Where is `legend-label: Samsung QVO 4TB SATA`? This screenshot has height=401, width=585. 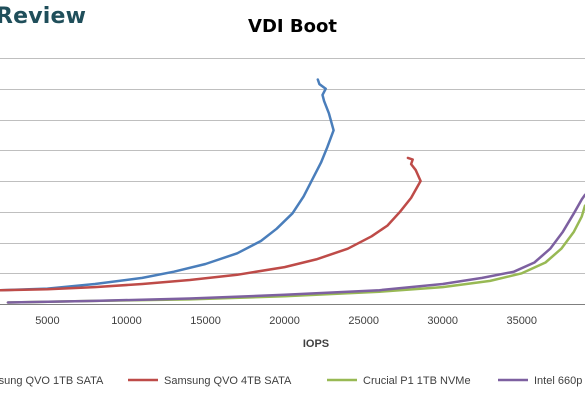 legend-label: Samsung QVO 4TB SATA is located at coordinates (228, 381).